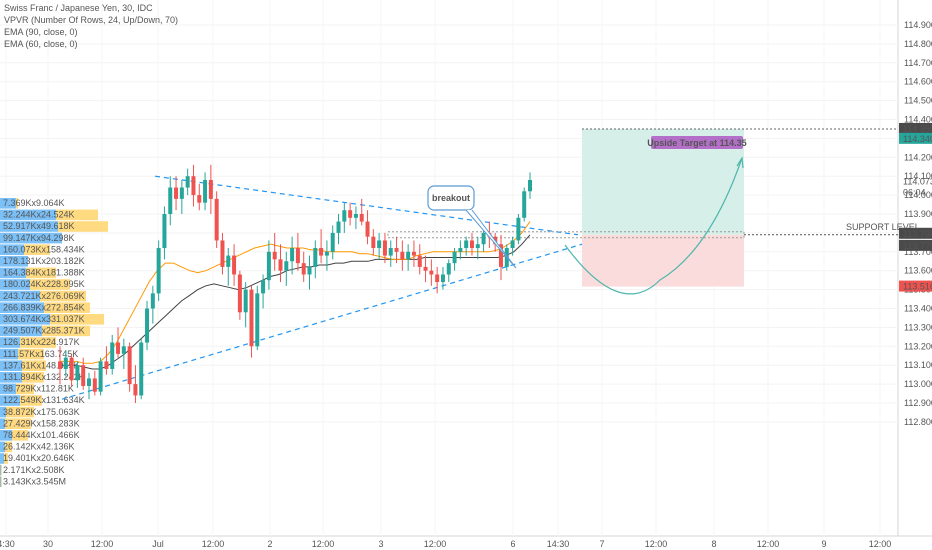 The image size is (932, 550). Describe the element at coordinates (44, 284) in the screenshot. I see `volume-profile-row-label: 180.024Kx228.995K` at that location.